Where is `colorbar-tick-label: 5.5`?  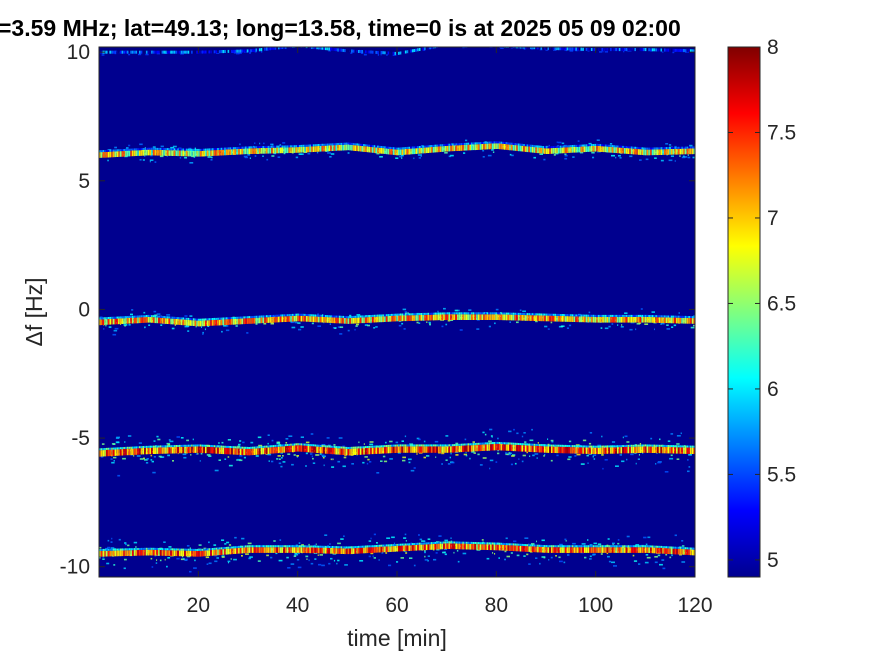 colorbar-tick-label: 5.5 is located at coordinates (781, 474).